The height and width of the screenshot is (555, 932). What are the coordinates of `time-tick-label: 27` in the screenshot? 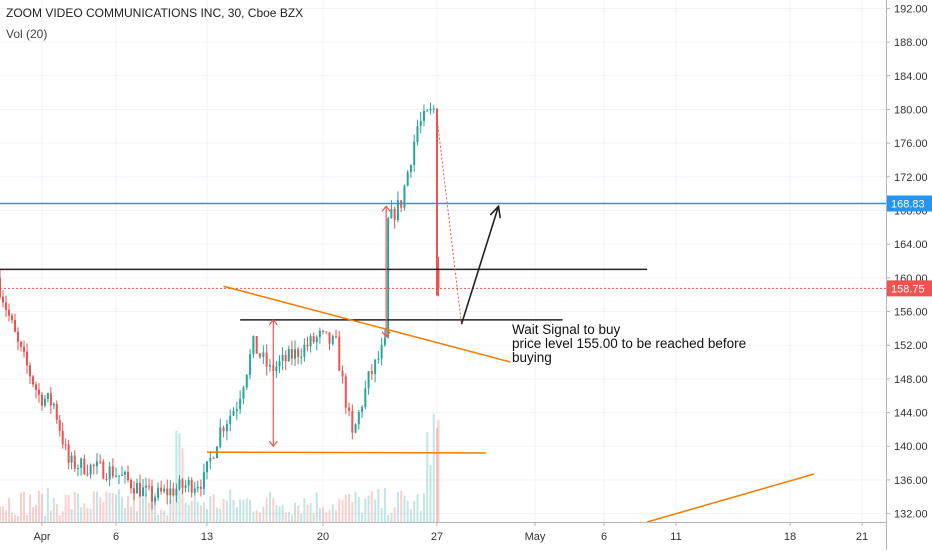 It's located at (437, 537).